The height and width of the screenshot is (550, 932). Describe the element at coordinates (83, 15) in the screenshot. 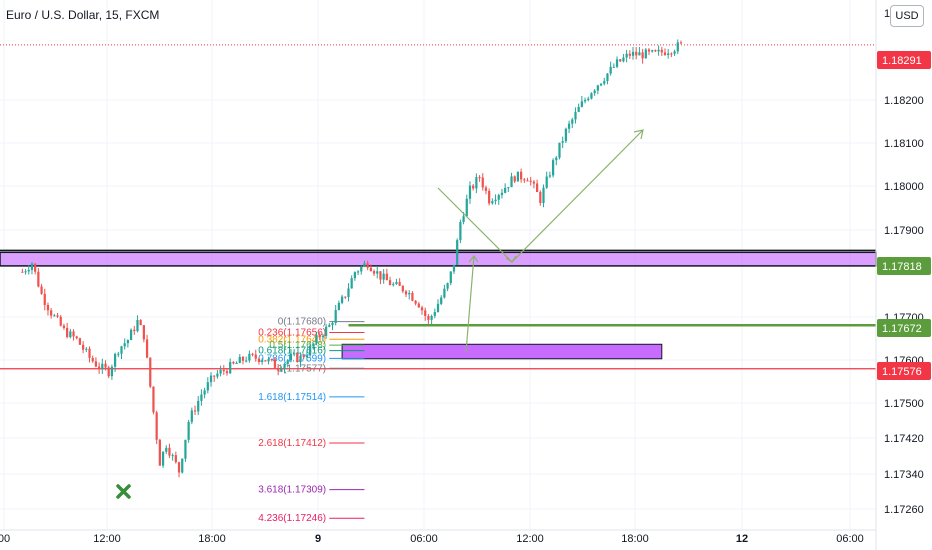

I see `symbol-title: Euro / U.S. Dollar, 15, FXCM` at that location.